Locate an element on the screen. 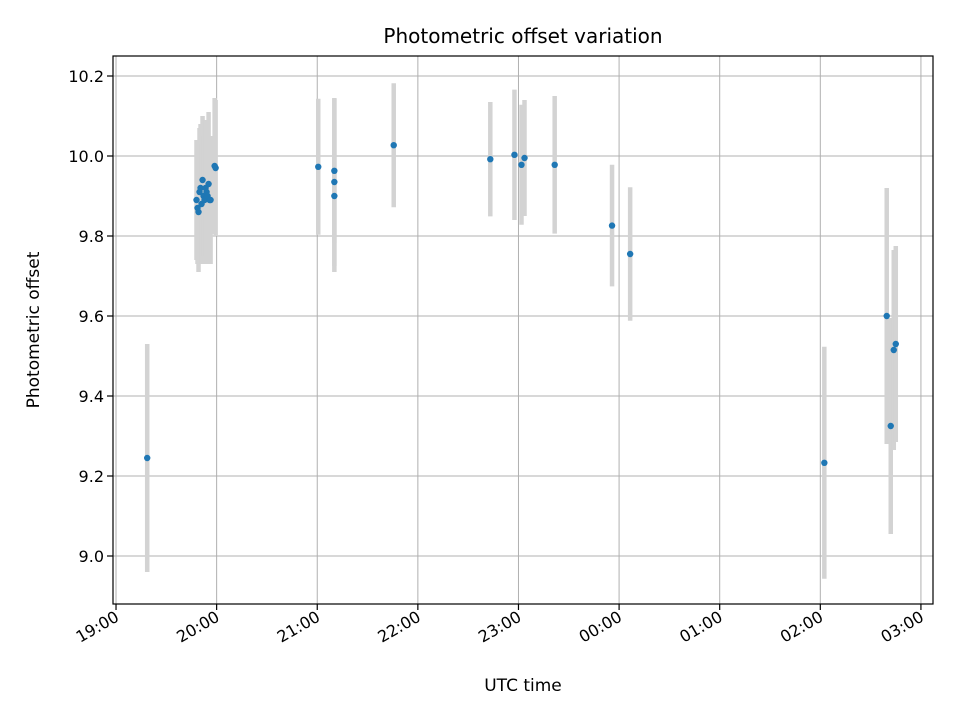 Image resolution: width=960 pixels, height=720 pixels. y-axis-ticks: 9.0 9.2 9.4 9.6 9.8 10.0 10.2 is located at coordinates (90, 316).